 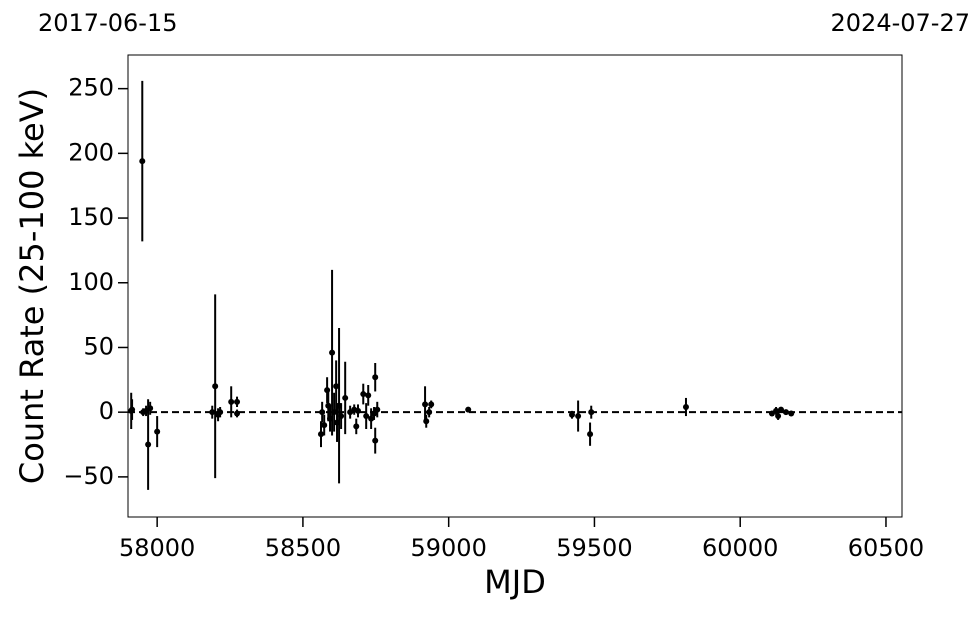 I want to click on date-right: 2024-07-27, so click(x=900, y=23).